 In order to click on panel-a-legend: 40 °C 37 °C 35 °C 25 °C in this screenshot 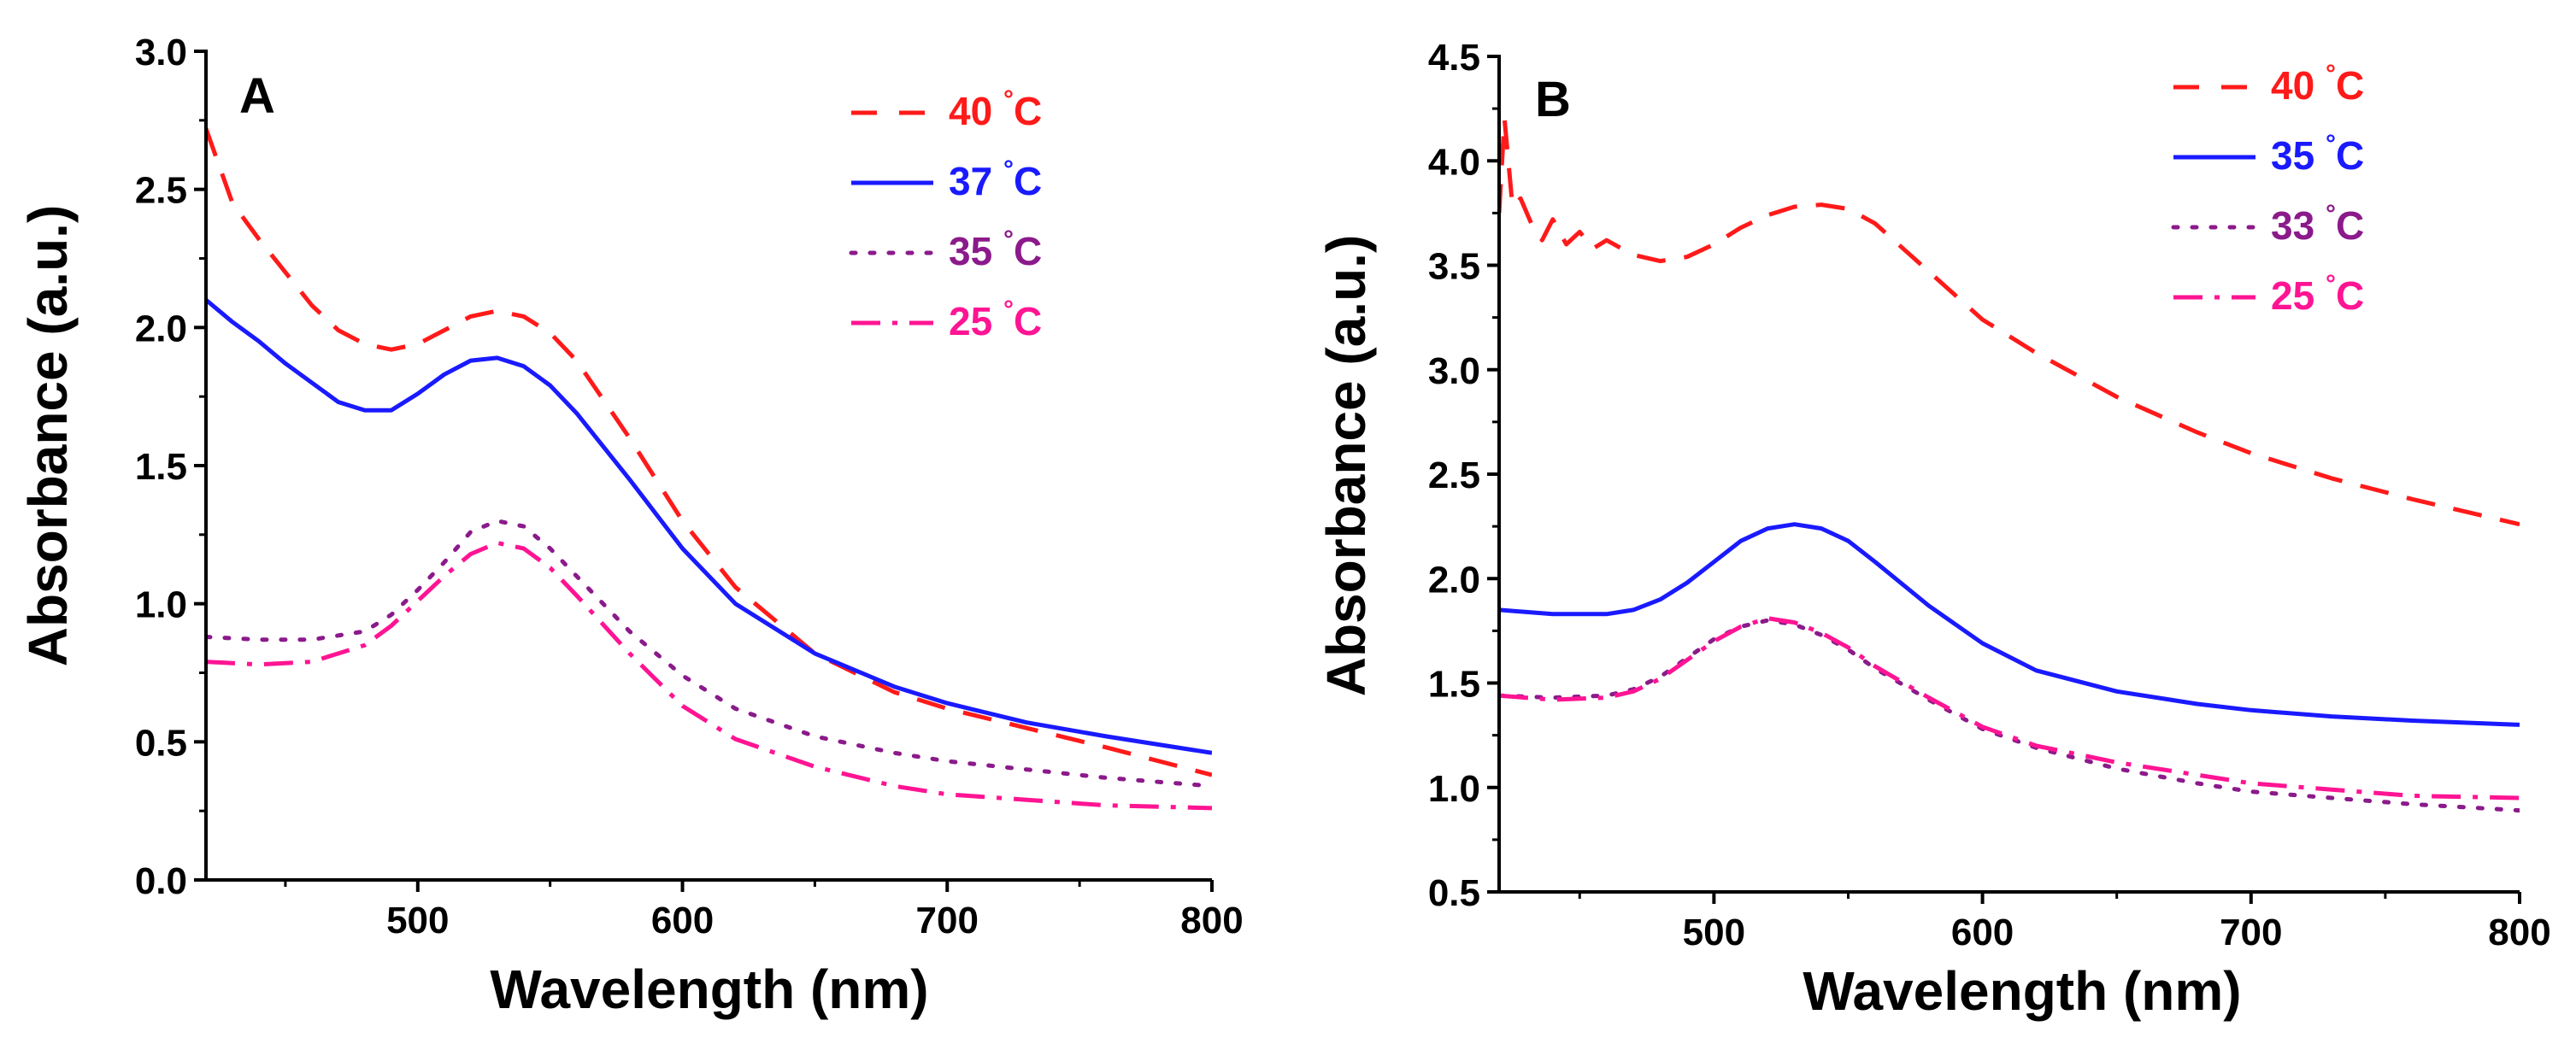, I will do `click(945, 214)`.